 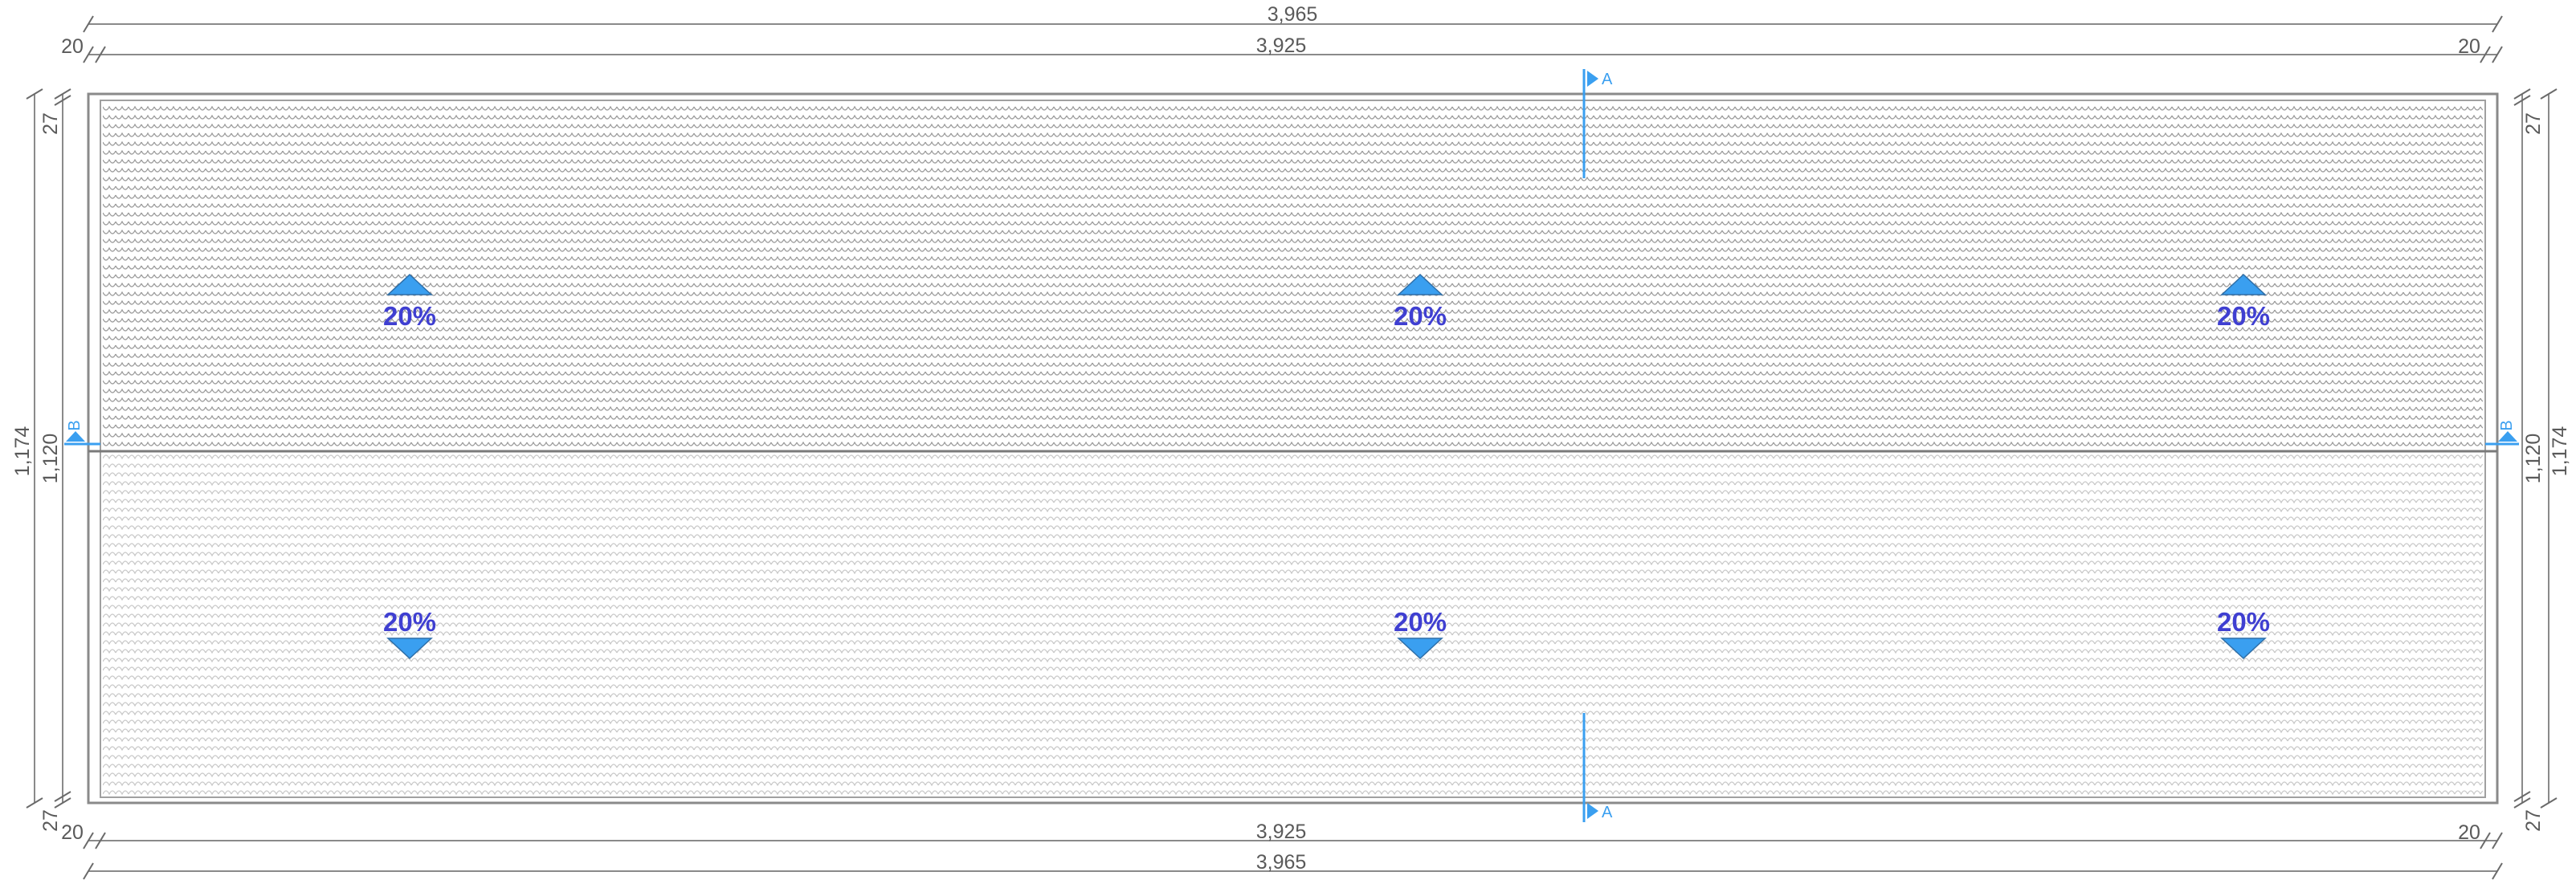 What do you see at coordinates (2533, 459) in the screenshot?
I see `inner-height-label-right: 1,120` at bounding box center [2533, 459].